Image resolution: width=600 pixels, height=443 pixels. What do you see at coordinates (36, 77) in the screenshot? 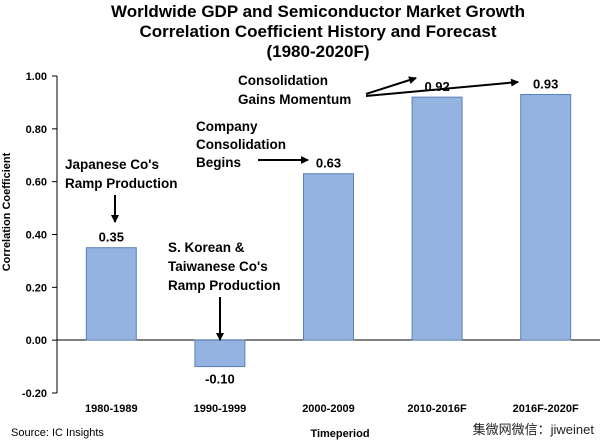
I see `y-tick-label: 1.00` at bounding box center [36, 77].